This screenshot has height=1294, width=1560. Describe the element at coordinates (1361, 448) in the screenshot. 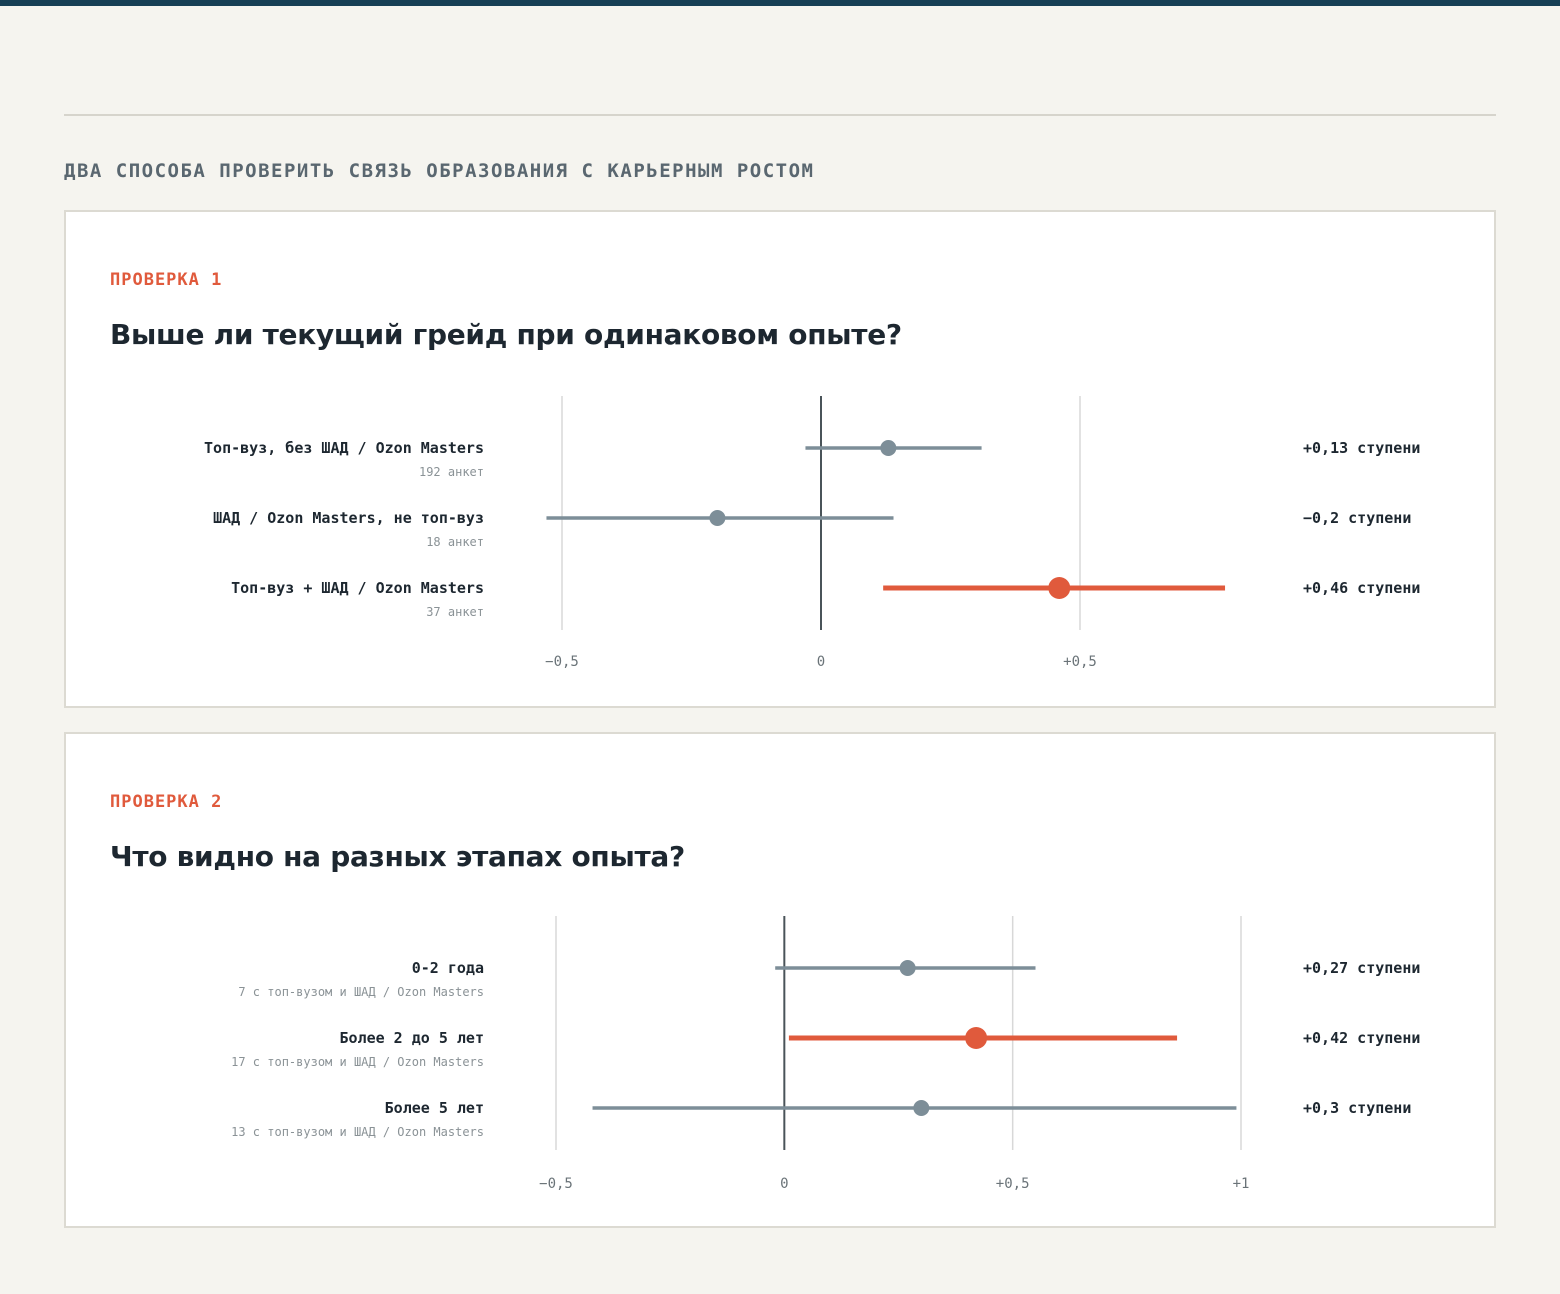

I see `value-label: +0,13 ступени` at that location.